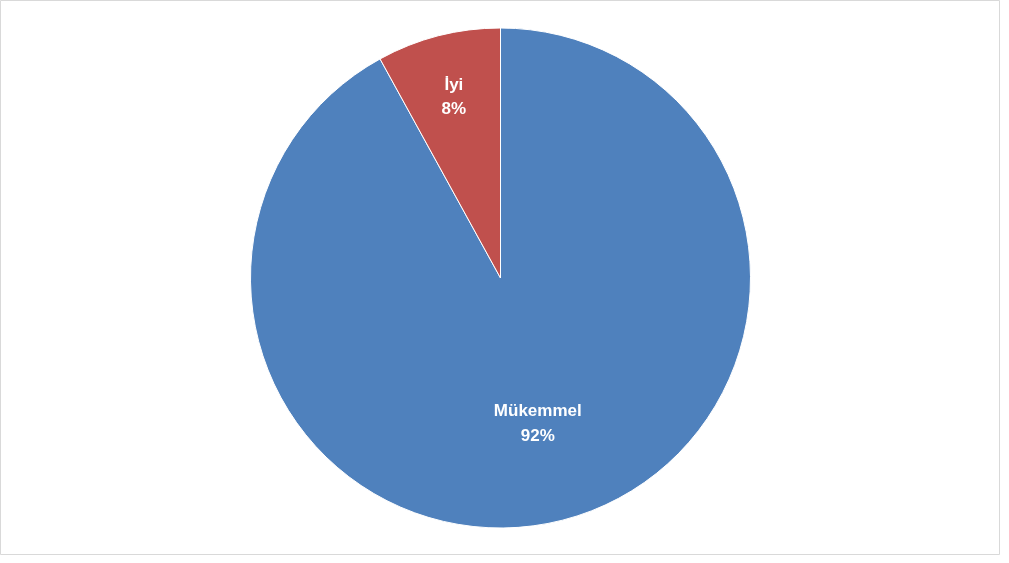 Image resolution: width=1009 pixels, height=563 pixels. I want to click on data-label: 92%, so click(537, 435).